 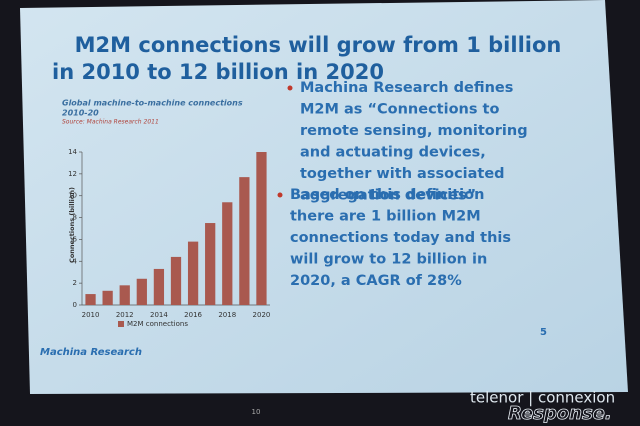 What do you see at coordinates (402, 174) in the screenshot?
I see `bullet-line: together with associated` at bounding box center [402, 174].